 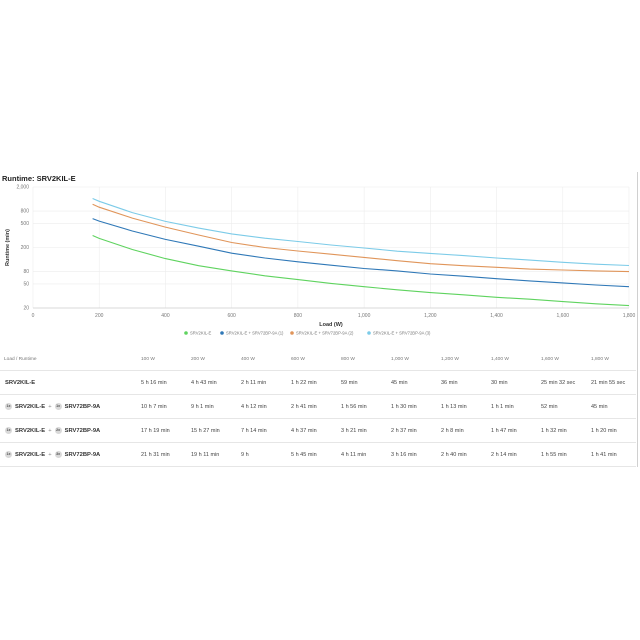 I want to click on y-tick-label: 2,000, so click(x=22, y=188).